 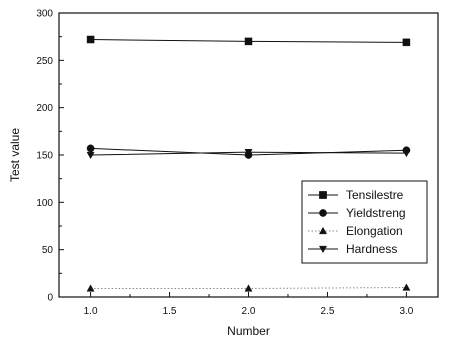 I want to click on legend-label: Tensilestre, so click(x=375, y=195).